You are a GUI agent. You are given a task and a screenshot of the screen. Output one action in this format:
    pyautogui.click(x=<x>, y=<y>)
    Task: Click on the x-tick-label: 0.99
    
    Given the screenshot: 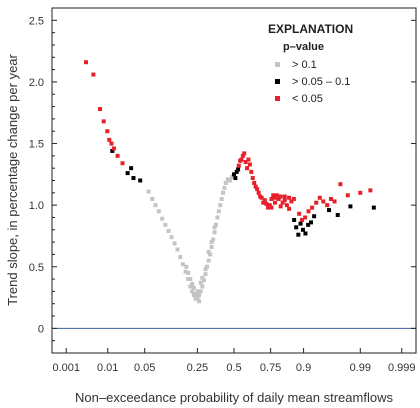 What is the action you would take?
    pyautogui.click(x=360, y=368)
    